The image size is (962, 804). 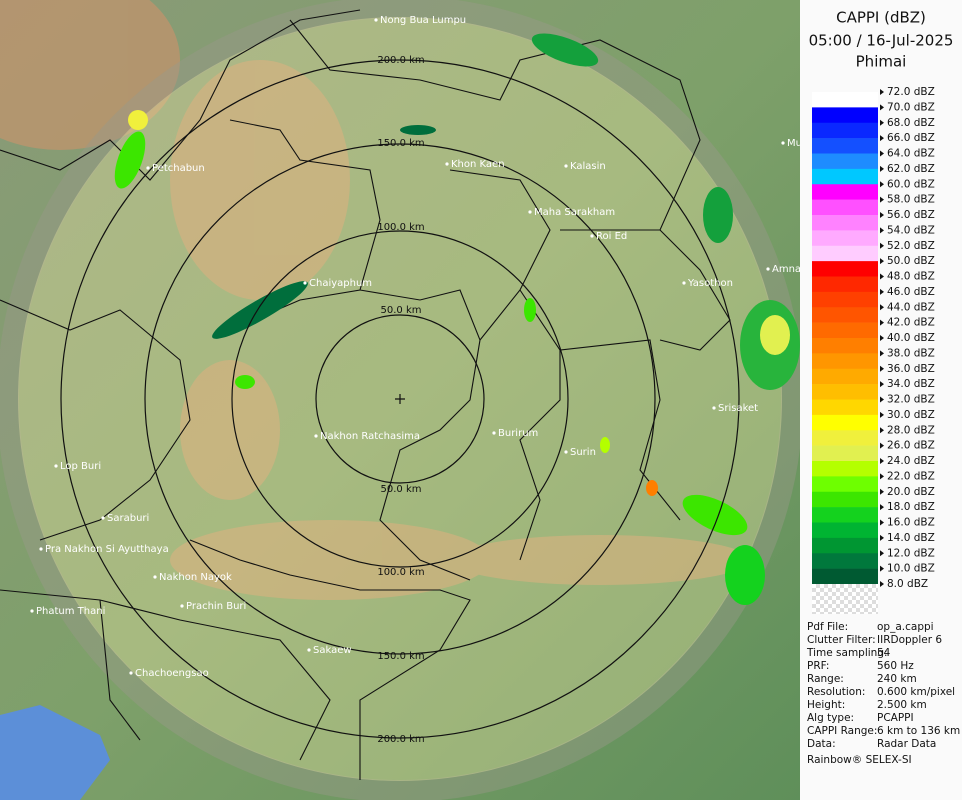 What do you see at coordinates (583, 452) in the screenshot?
I see `city-label: Surin` at bounding box center [583, 452].